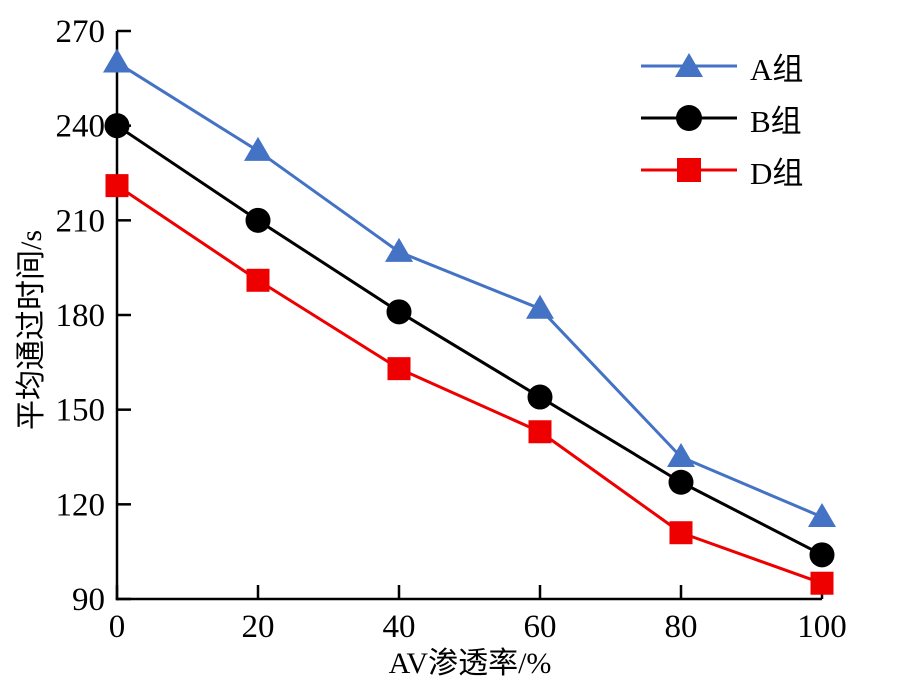 This screenshot has width=908, height=691. What do you see at coordinates (777, 173) in the screenshot?
I see `legend-label: D组` at bounding box center [777, 173].